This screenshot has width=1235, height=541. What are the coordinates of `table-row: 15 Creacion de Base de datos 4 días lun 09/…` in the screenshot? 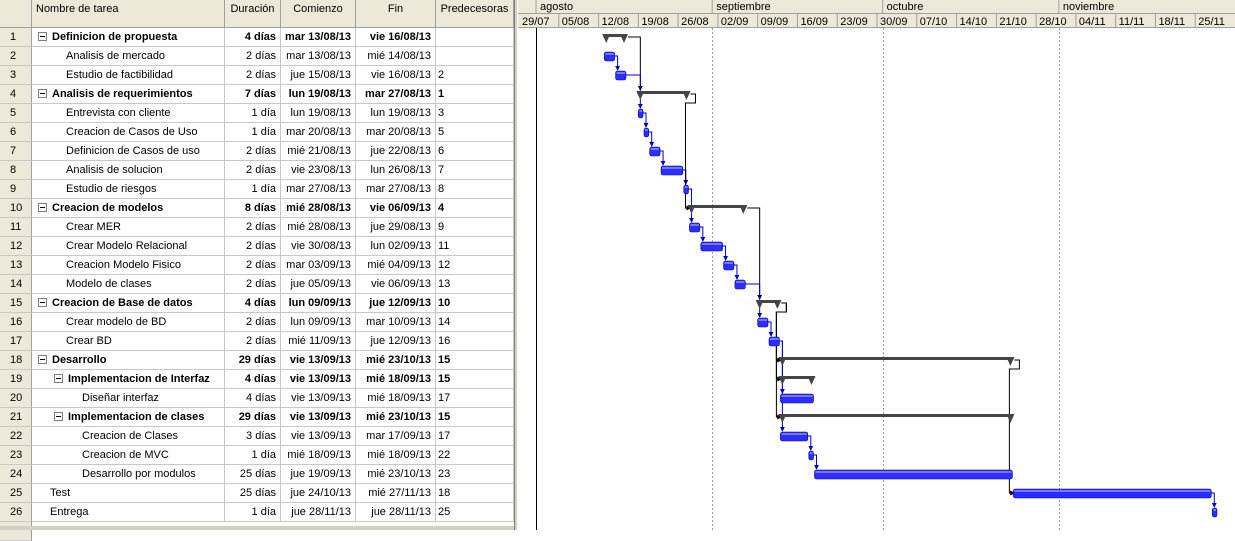 It's located at (257, 303).